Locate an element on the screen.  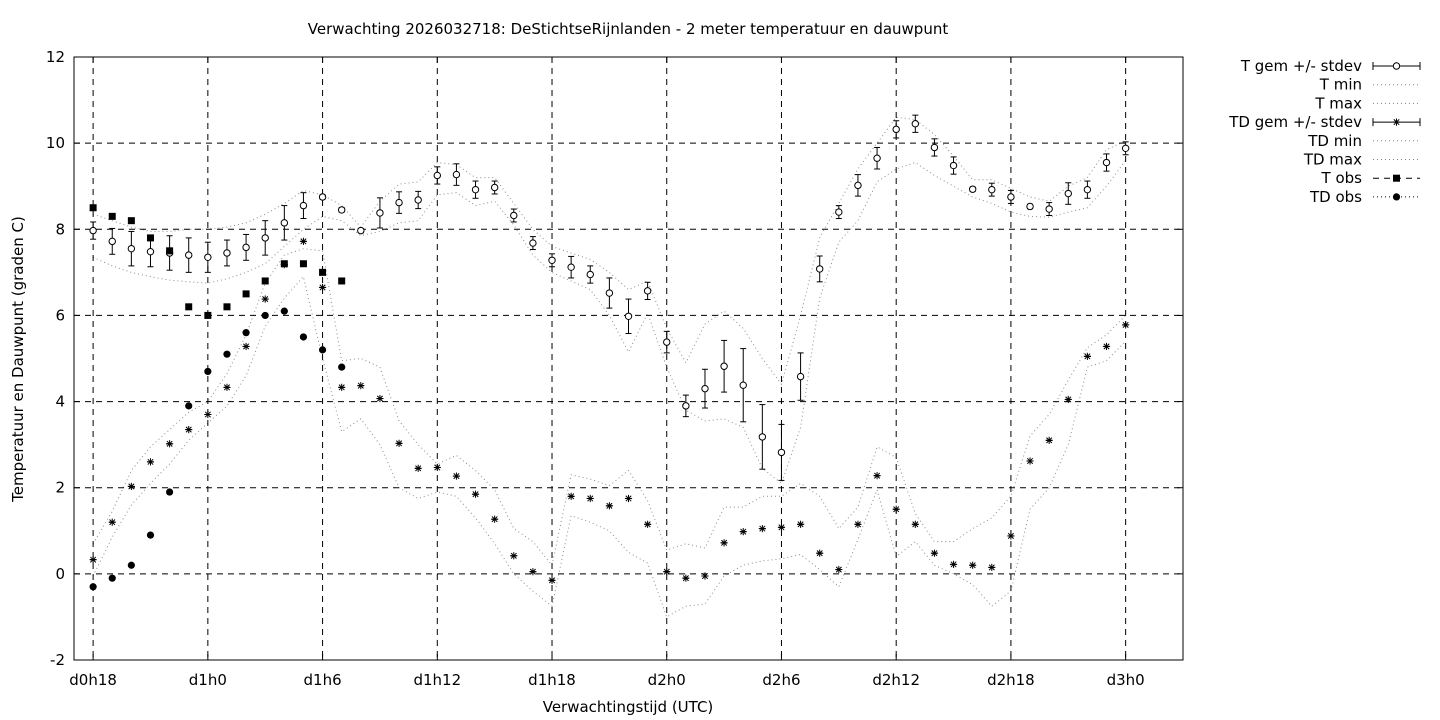
y-tick-label: 0 is located at coordinates (60, 574).